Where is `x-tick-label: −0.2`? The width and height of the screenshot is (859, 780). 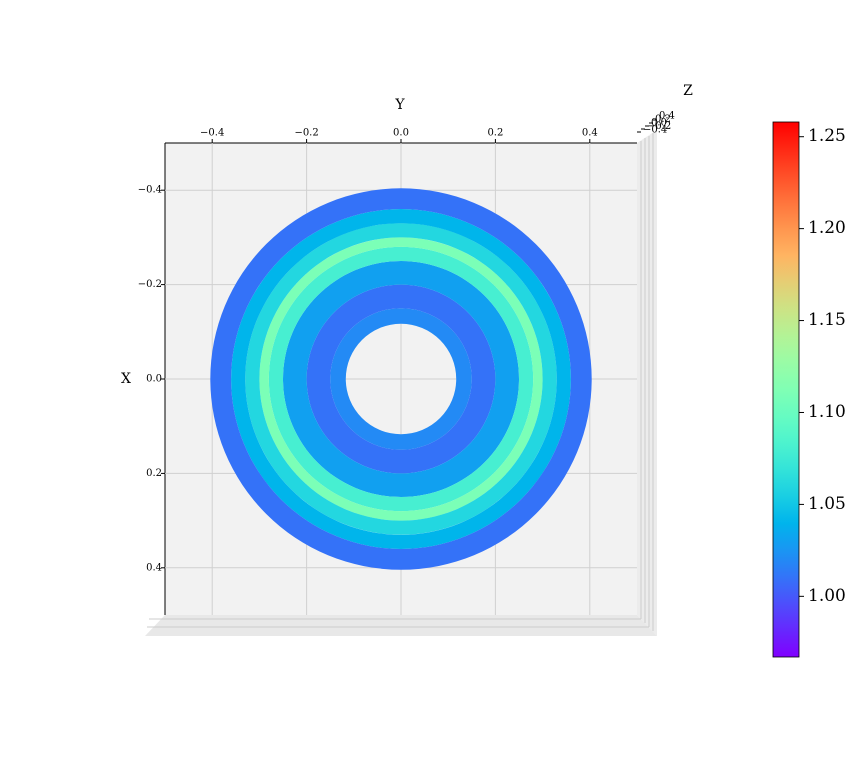 x-tick-label: −0.2 is located at coordinates (150, 284).